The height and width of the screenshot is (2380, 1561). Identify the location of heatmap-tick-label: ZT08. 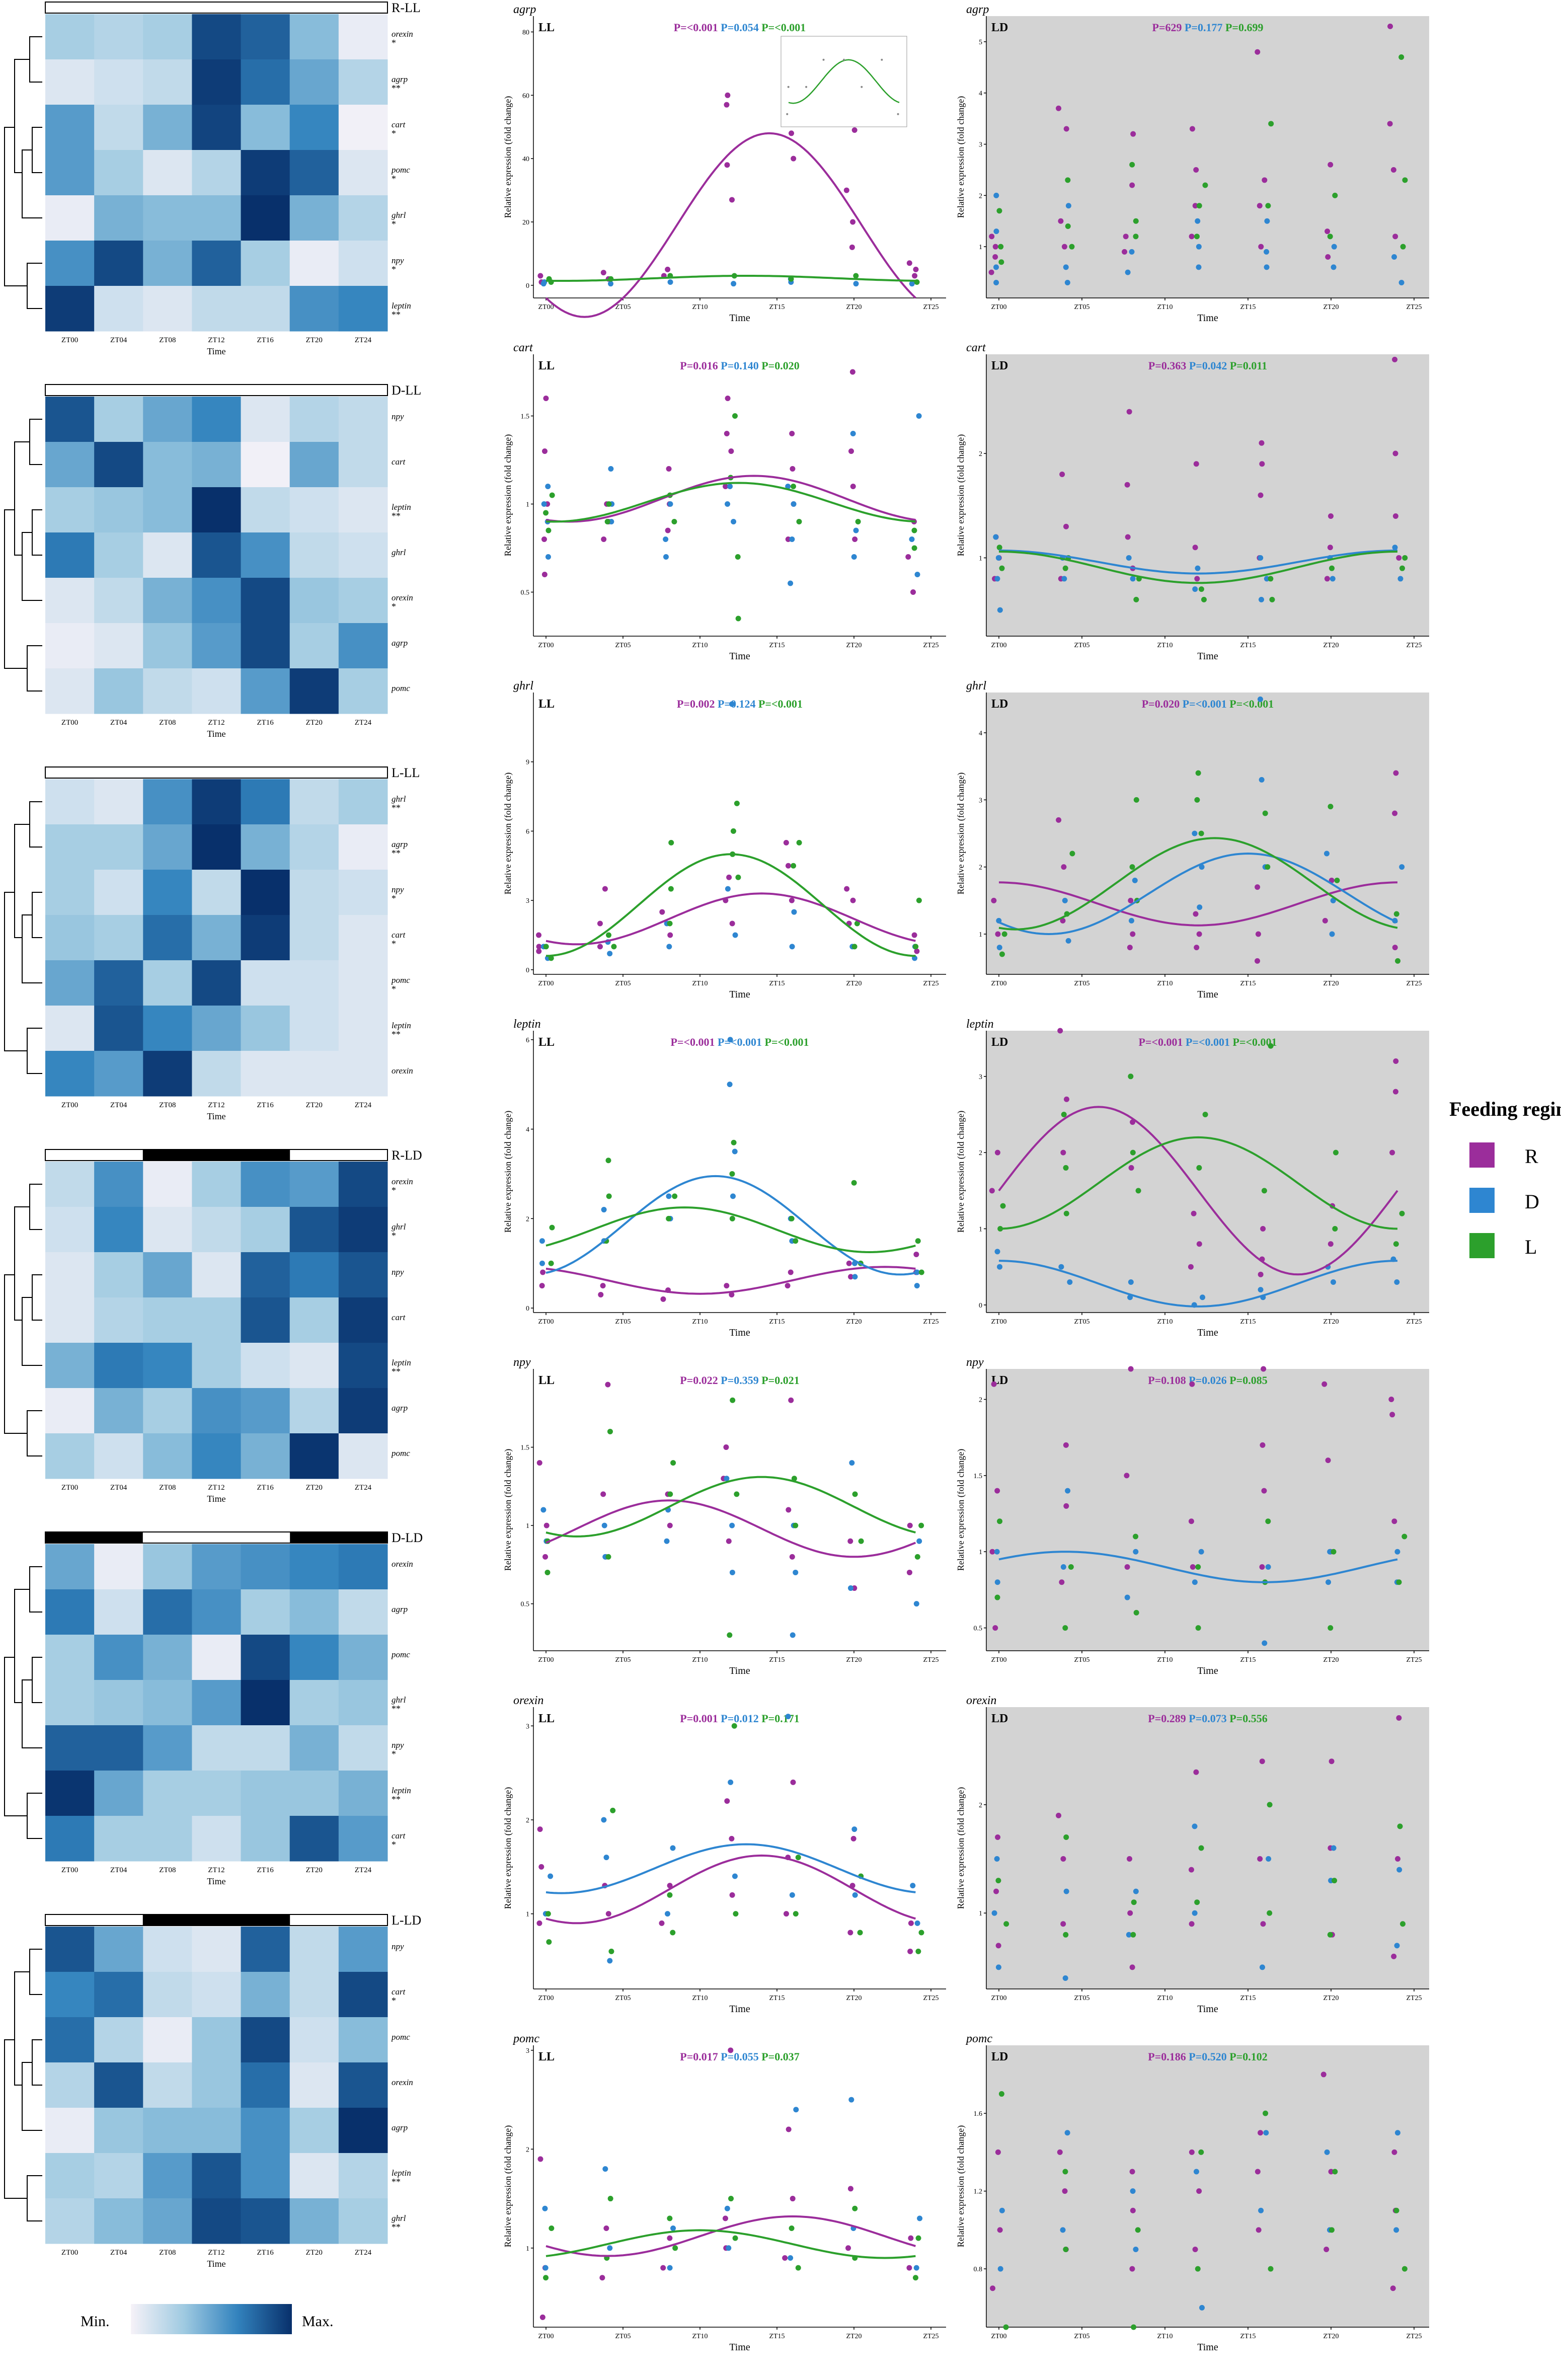
(167, 2253).